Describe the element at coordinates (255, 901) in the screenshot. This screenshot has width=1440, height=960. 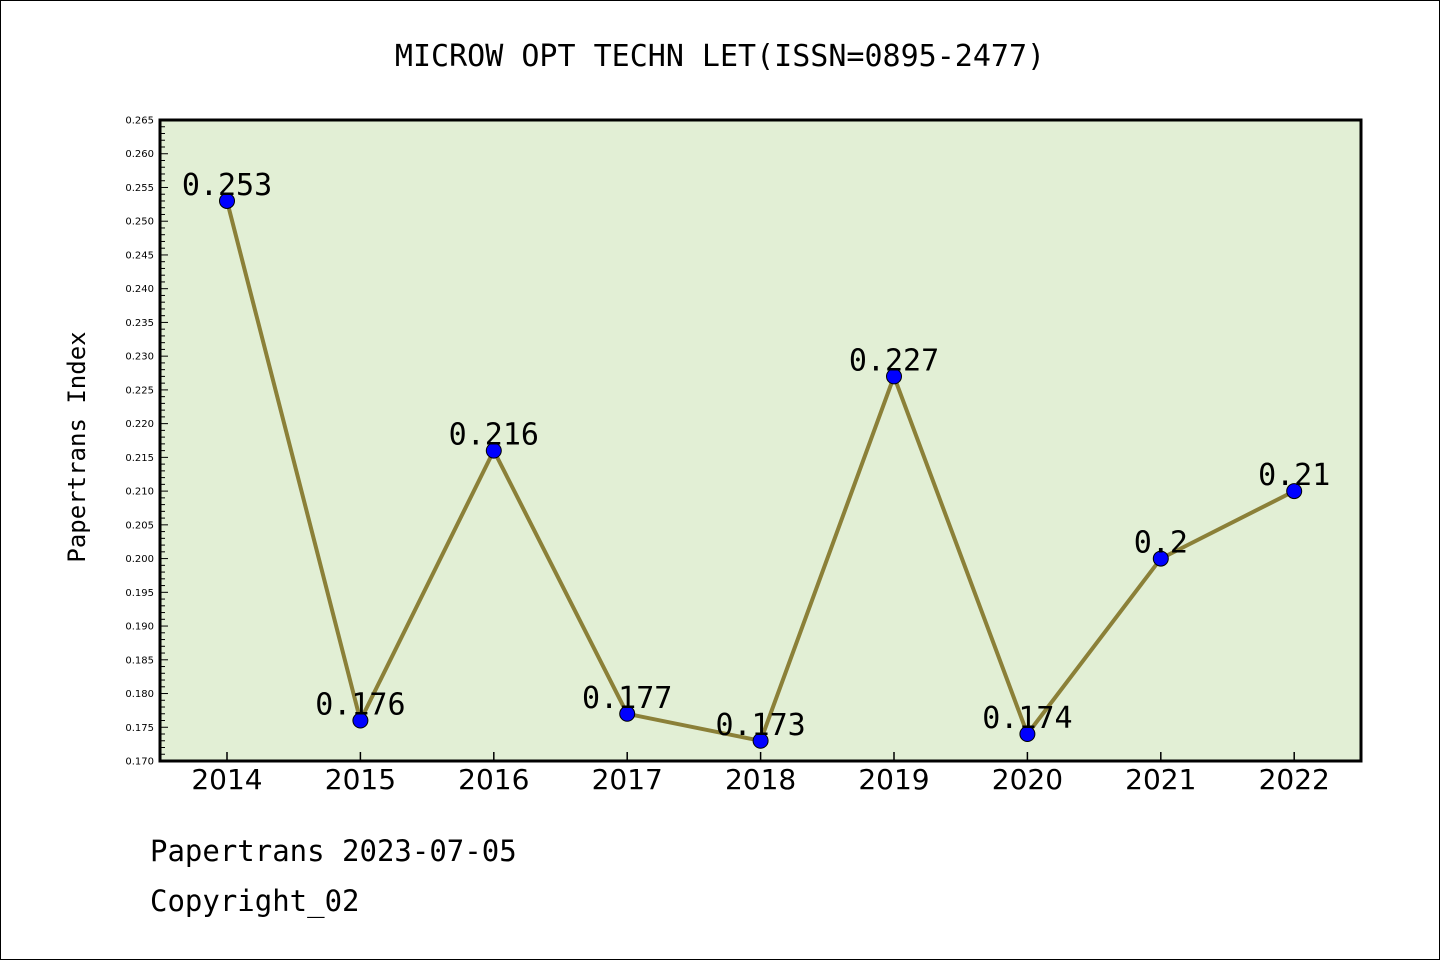
I see `footer-copyright: Copyright_02` at that location.